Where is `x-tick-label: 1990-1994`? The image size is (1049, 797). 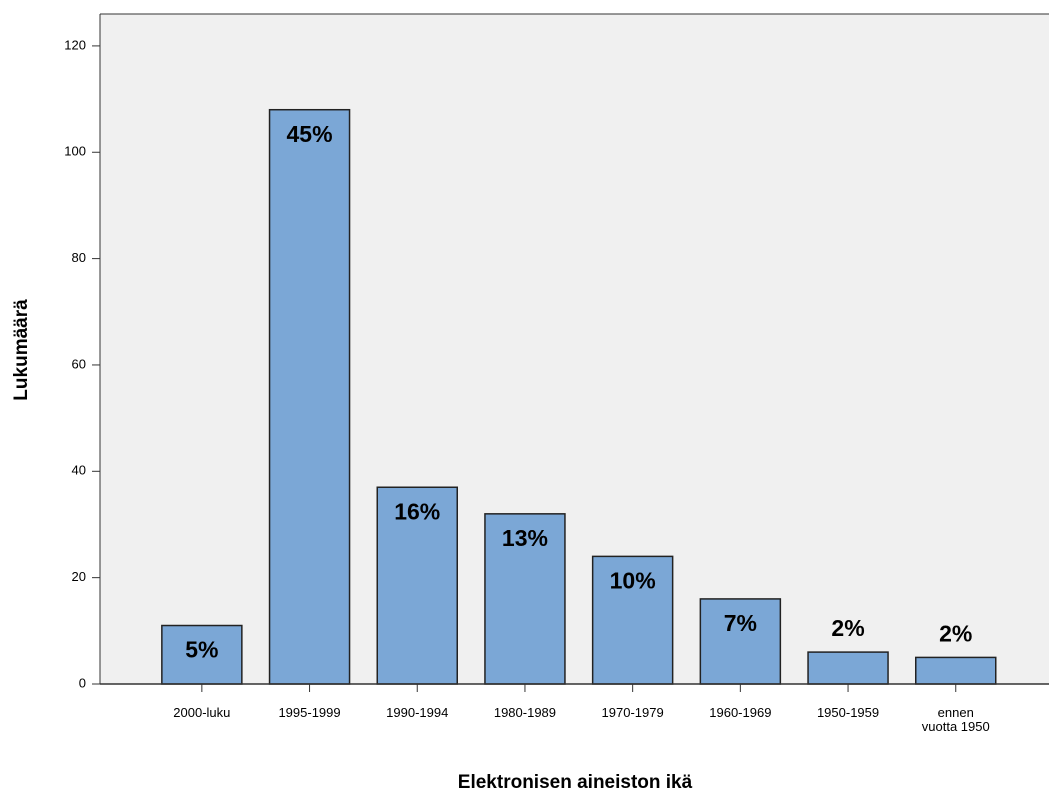 x-tick-label: 1990-1994 is located at coordinates (417, 712).